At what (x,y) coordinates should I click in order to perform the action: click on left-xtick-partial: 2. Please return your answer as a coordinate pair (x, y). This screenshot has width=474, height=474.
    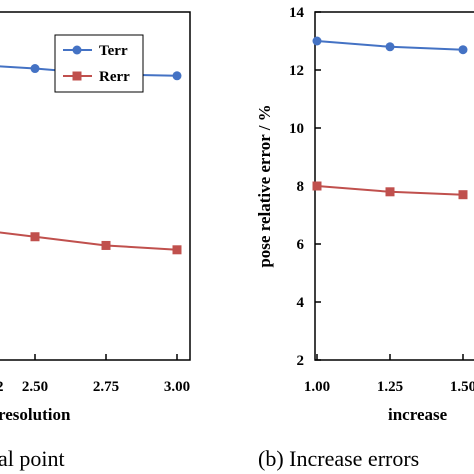
    Looking at the image, I should click on (2, 387).